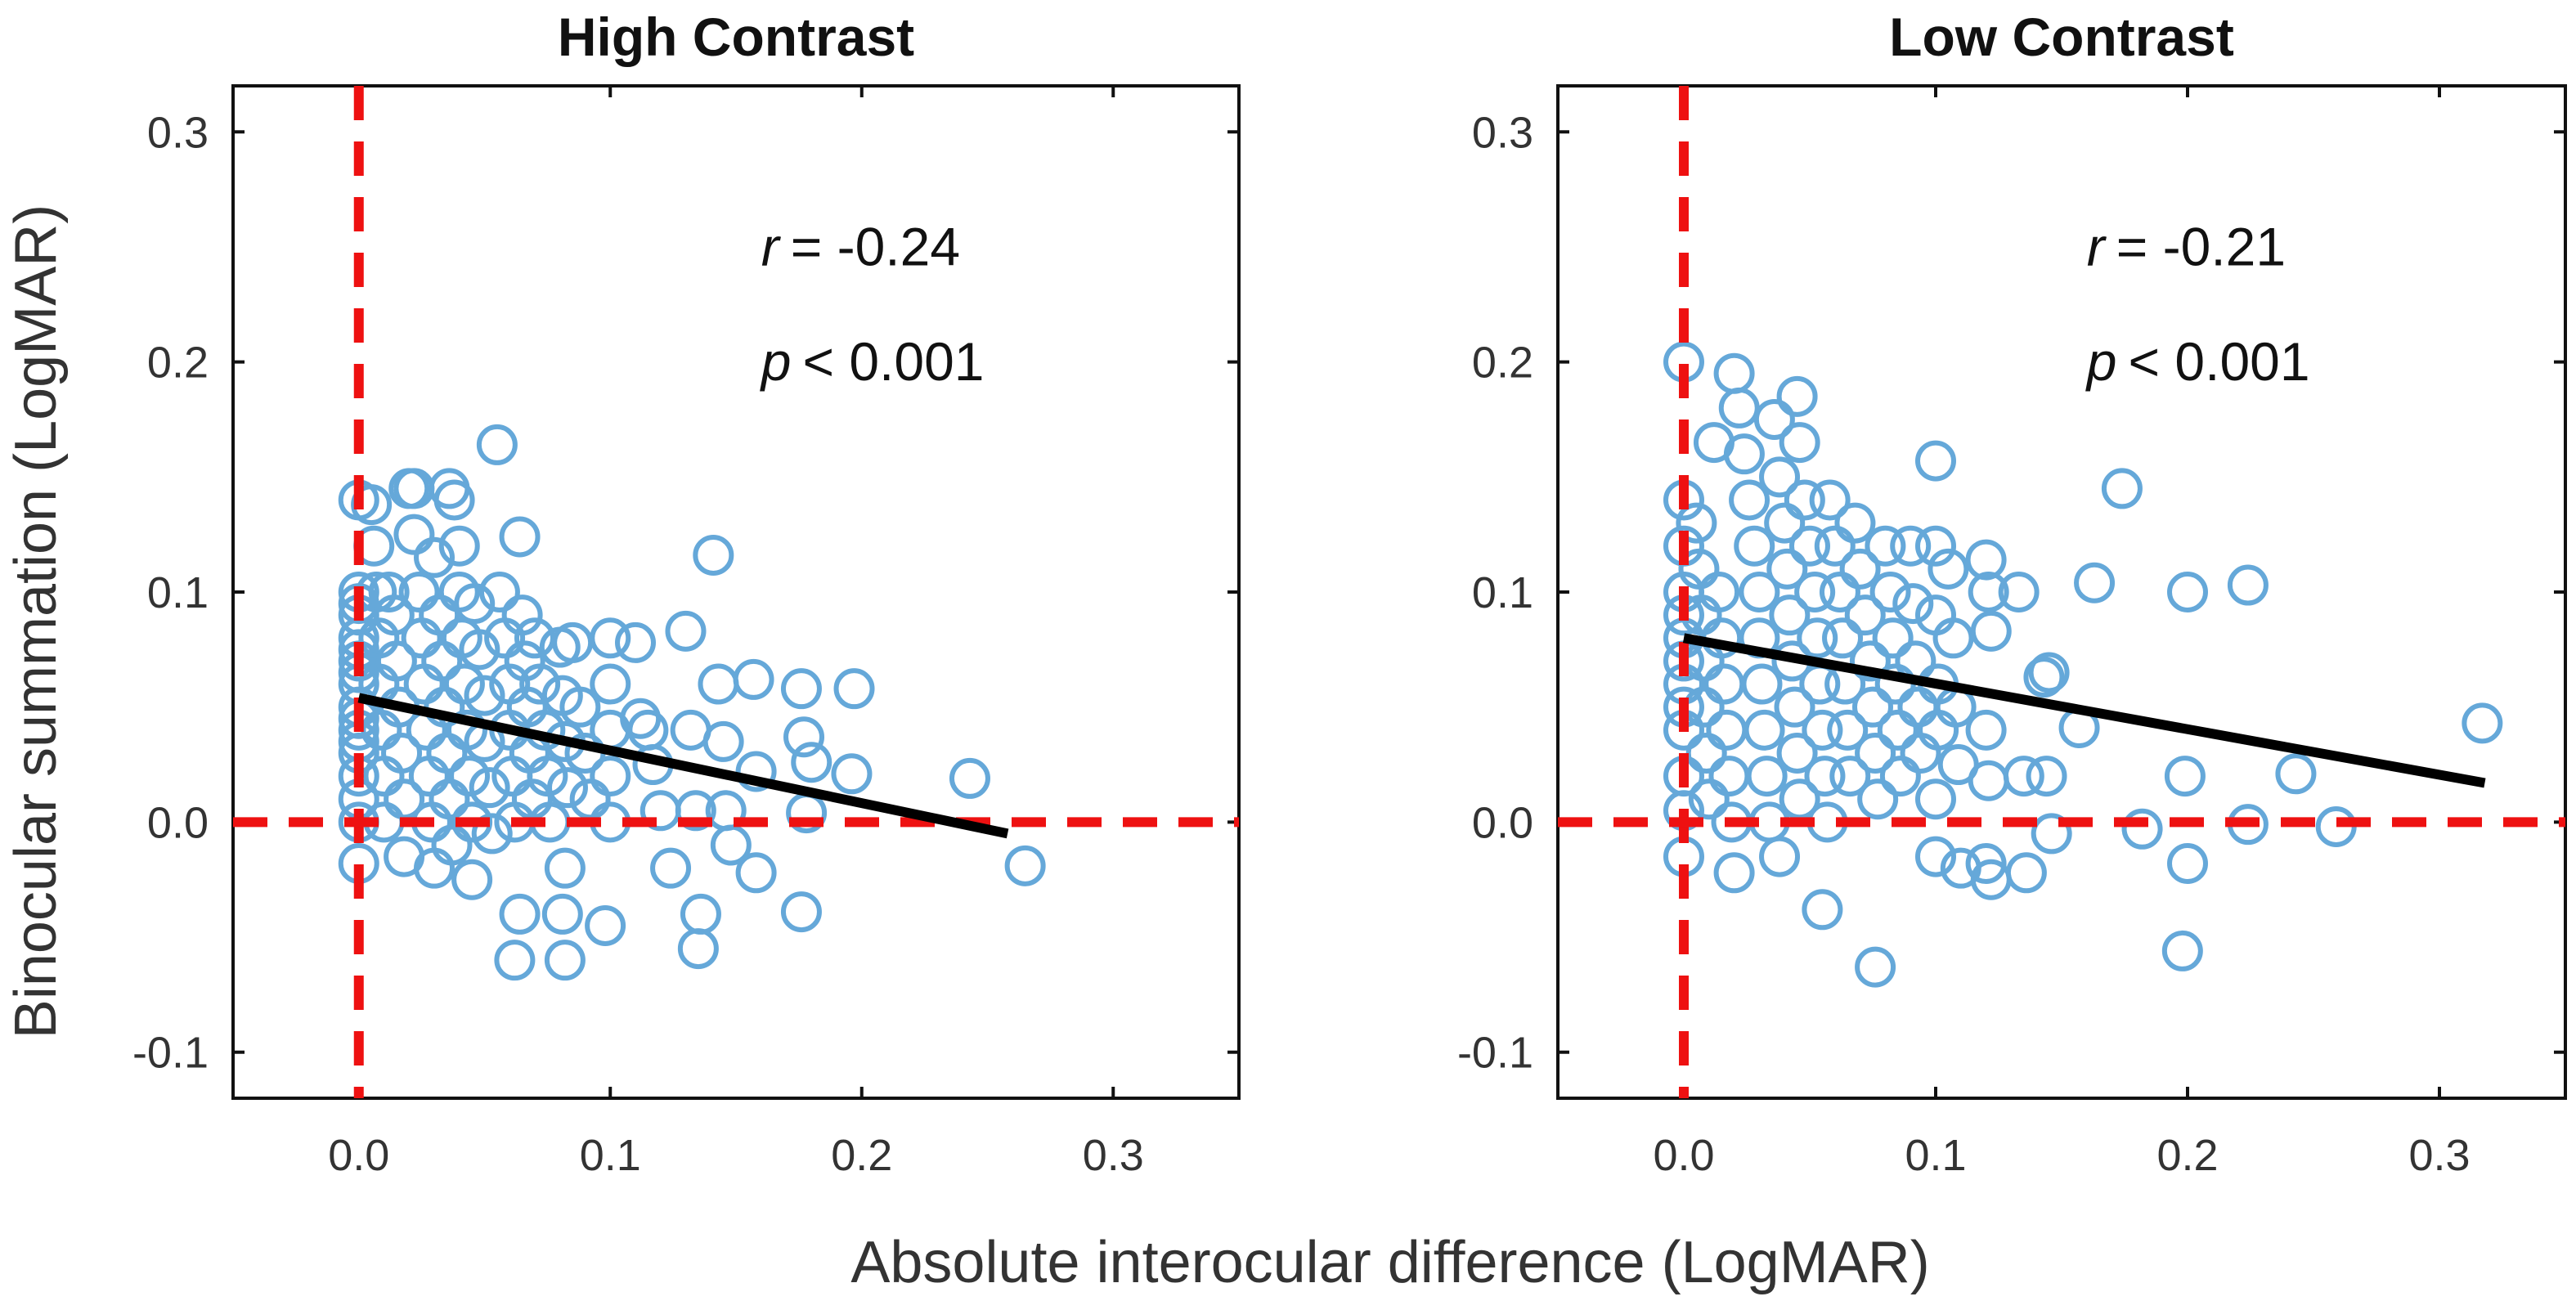 Image resolution: width=2576 pixels, height=1310 pixels. Describe the element at coordinates (36, 621) in the screenshot. I see `y-axis-label: Binocular summation (LogMAR)` at that location.